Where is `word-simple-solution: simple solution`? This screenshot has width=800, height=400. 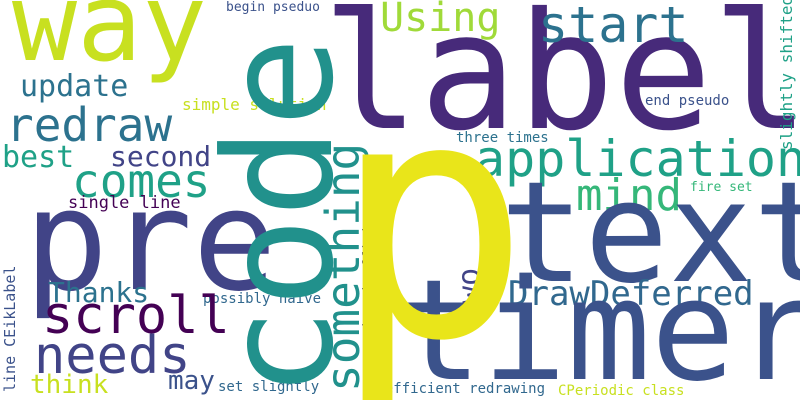
word-simple-solution: simple solution is located at coordinates (254, 104).